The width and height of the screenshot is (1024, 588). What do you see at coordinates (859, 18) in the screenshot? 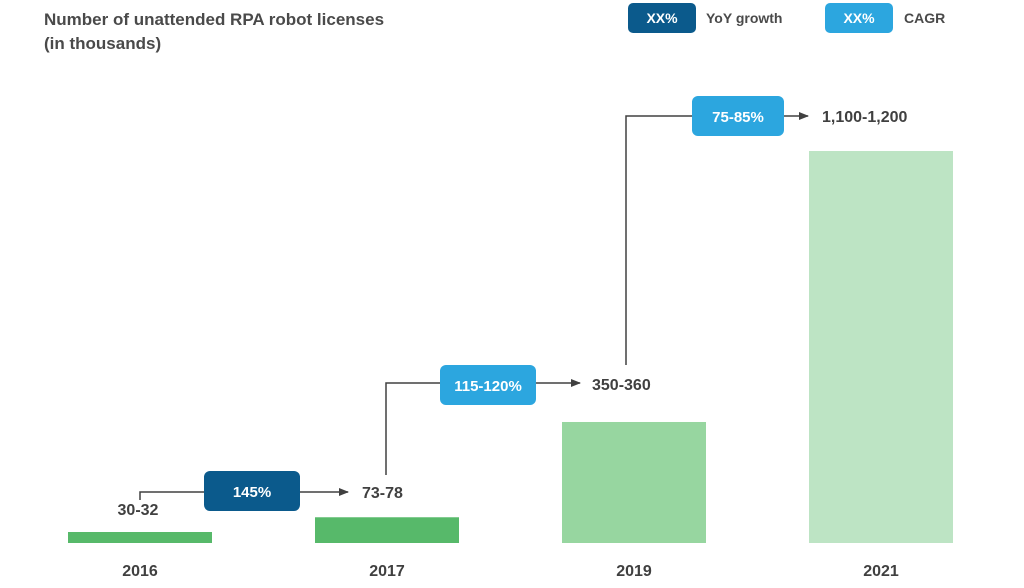
I see `legend-badge-cagr: XX%` at bounding box center [859, 18].